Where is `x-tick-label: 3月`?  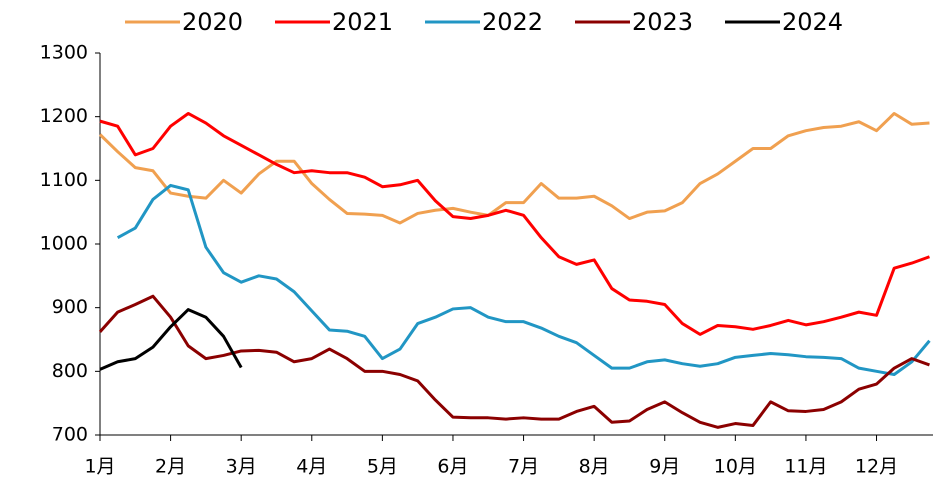
x-tick-label: 3月 is located at coordinates (241, 467).